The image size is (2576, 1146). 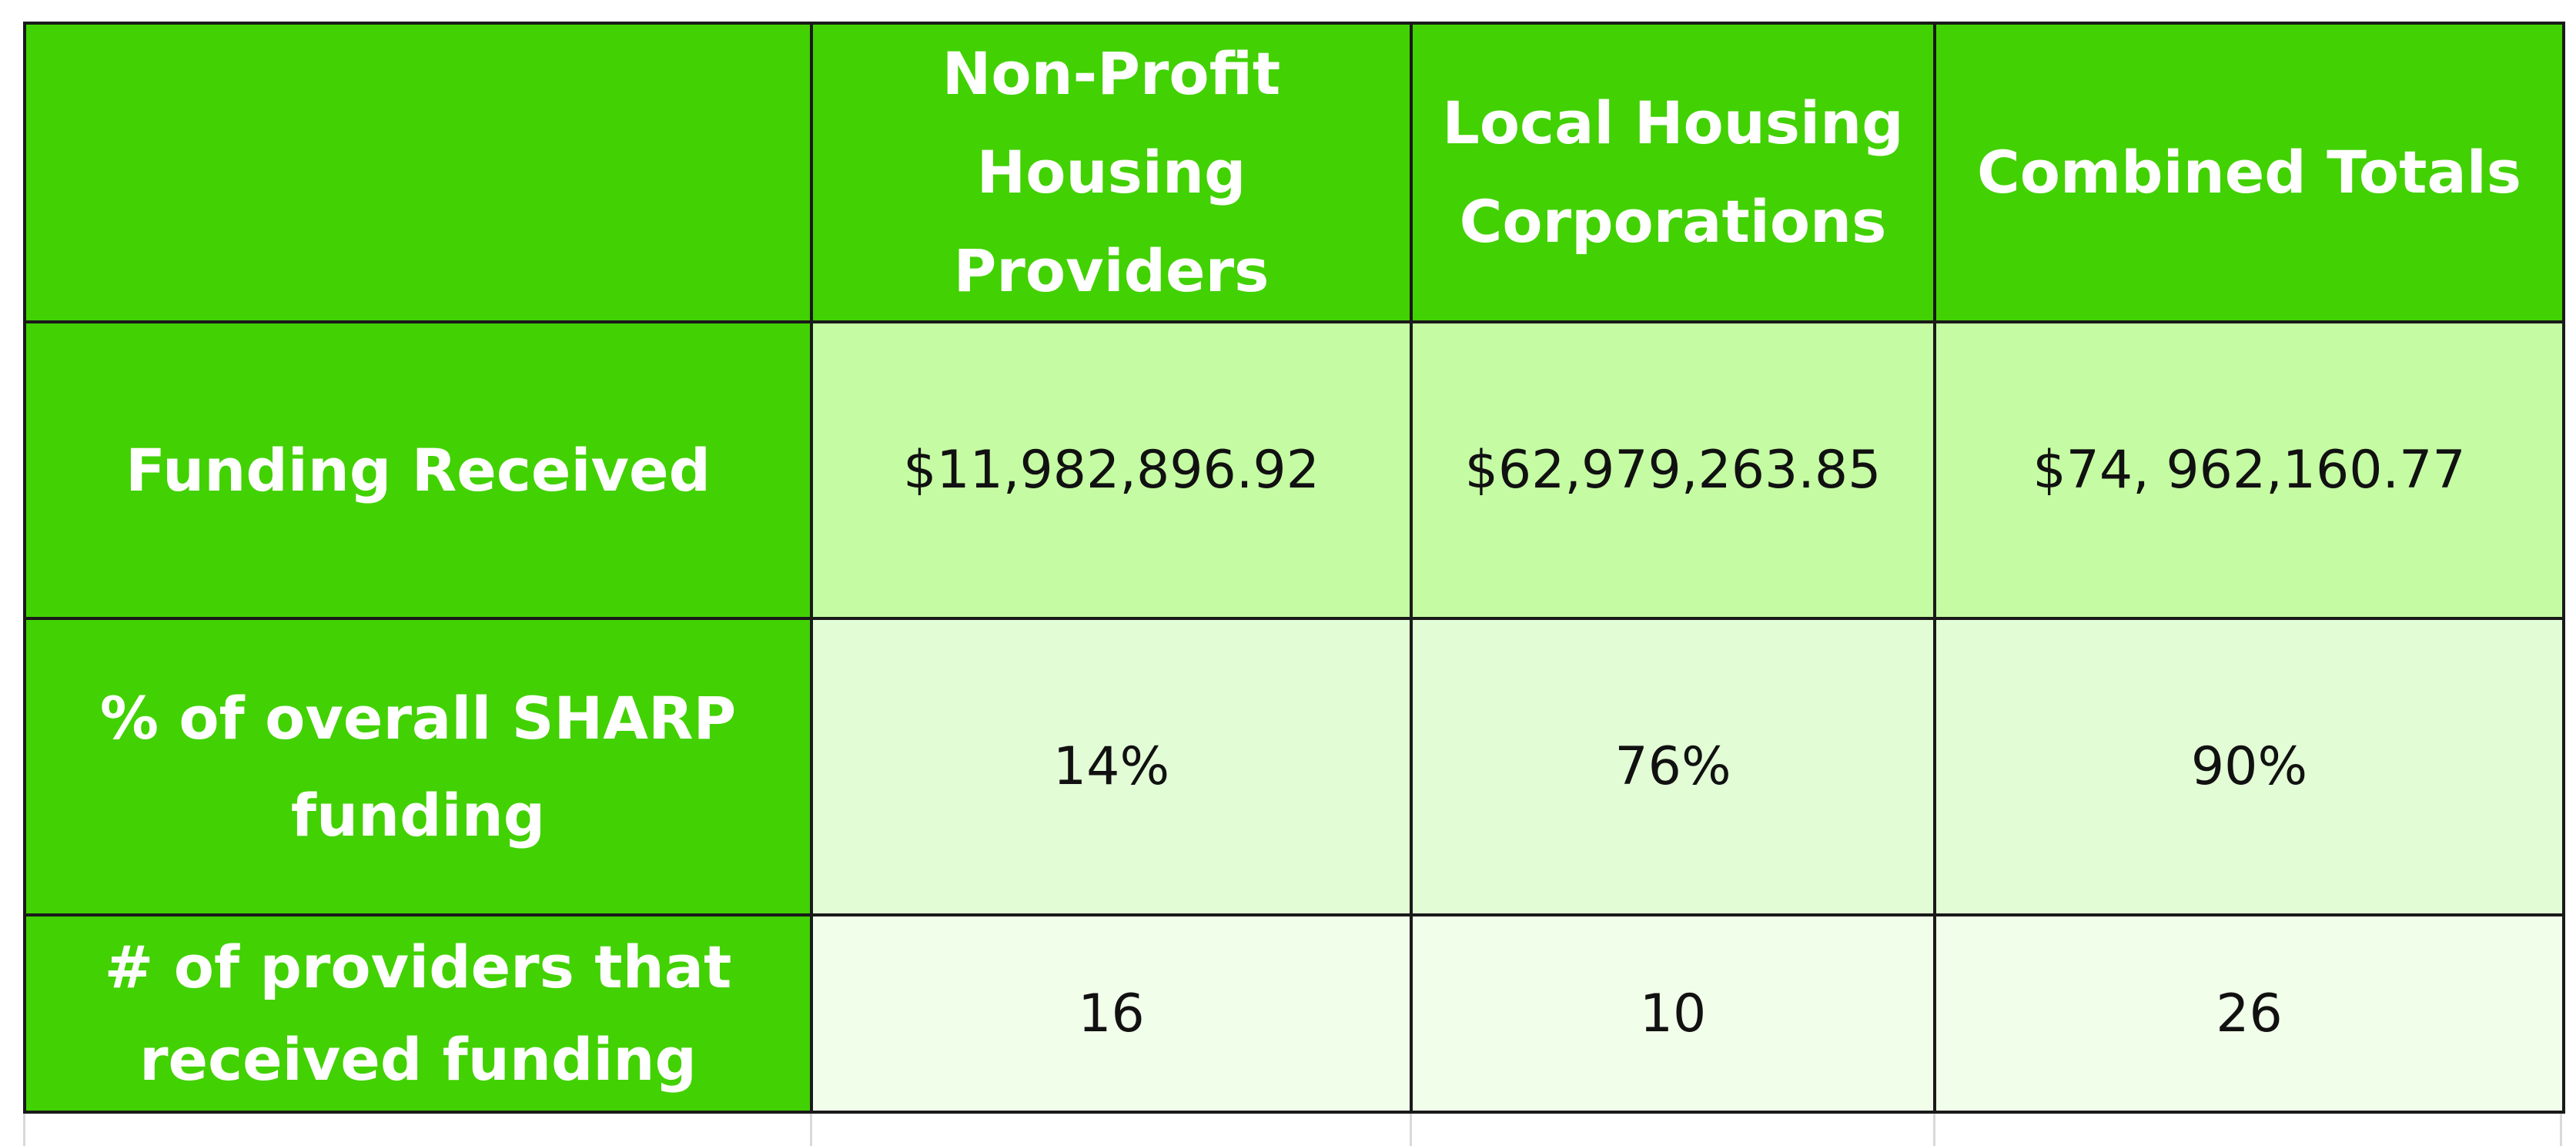 What do you see at coordinates (418, 1013) in the screenshot?
I see `row-label-provider-count: # of providers that received funding` at bounding box center [418, 1013].